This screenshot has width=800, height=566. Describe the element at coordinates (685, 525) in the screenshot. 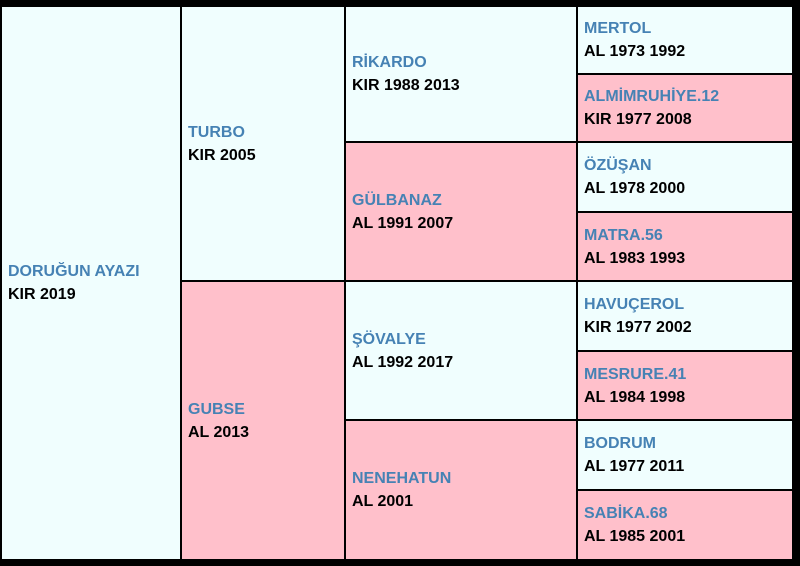

I see `gen4-cell: SABİKA.68 AL 1985 2001` at that location.